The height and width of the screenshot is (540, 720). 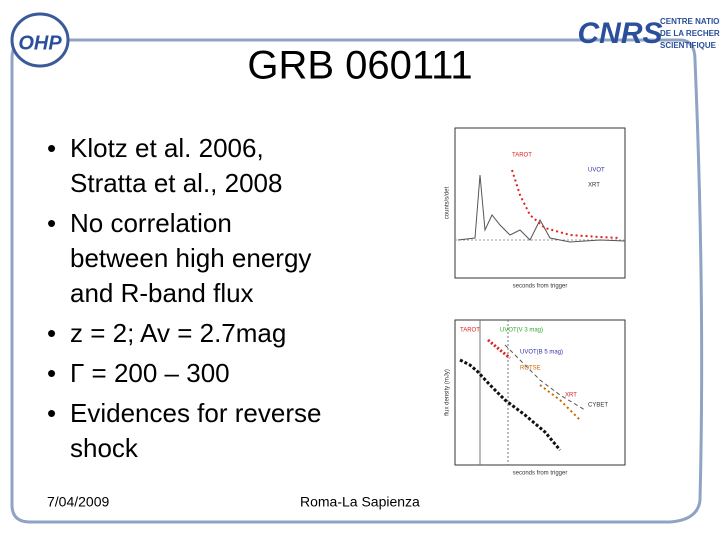 I want to click on bullet-text: Evidences for reverse, so click(x=195, y=413).